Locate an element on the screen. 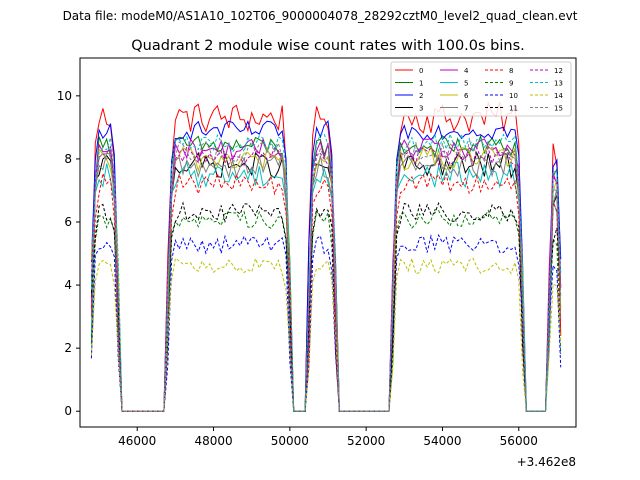 The width and height of the screenshot is (640, 480). legend-label-5: 5 is located at coordinates (466, 84).